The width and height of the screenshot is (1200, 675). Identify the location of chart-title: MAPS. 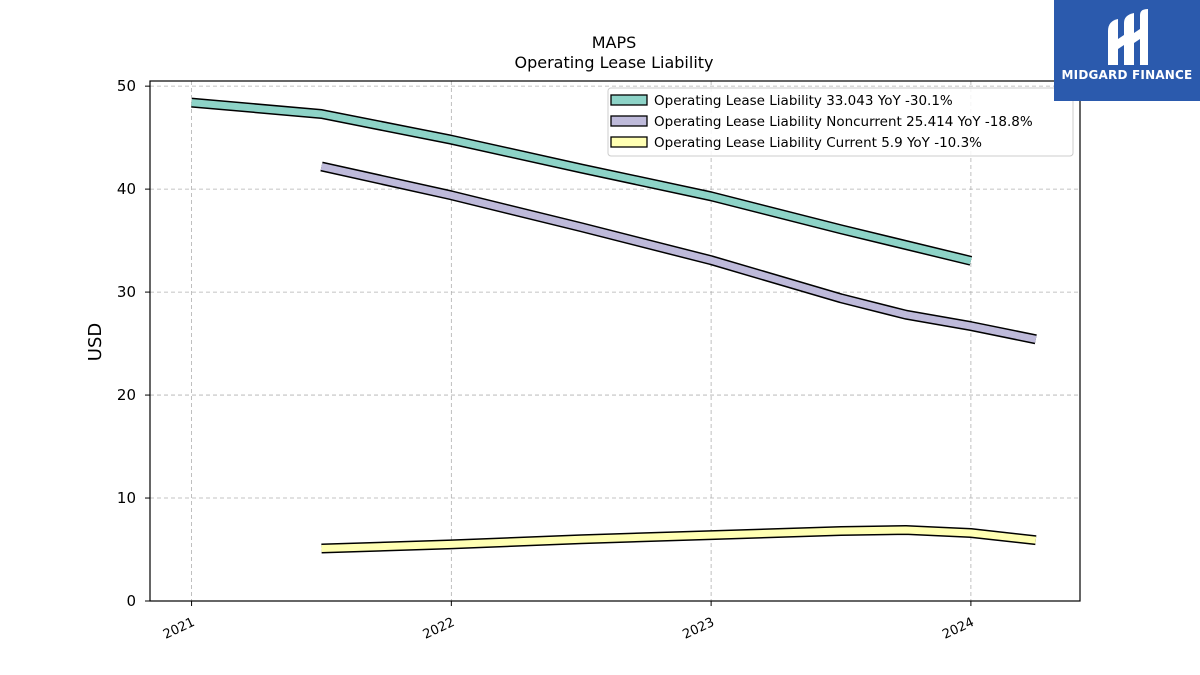
(614, 42).